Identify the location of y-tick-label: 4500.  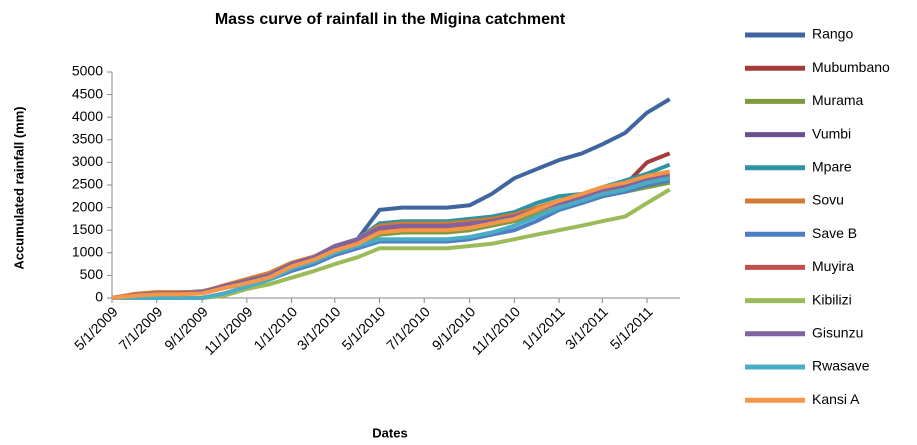
(87, 93).